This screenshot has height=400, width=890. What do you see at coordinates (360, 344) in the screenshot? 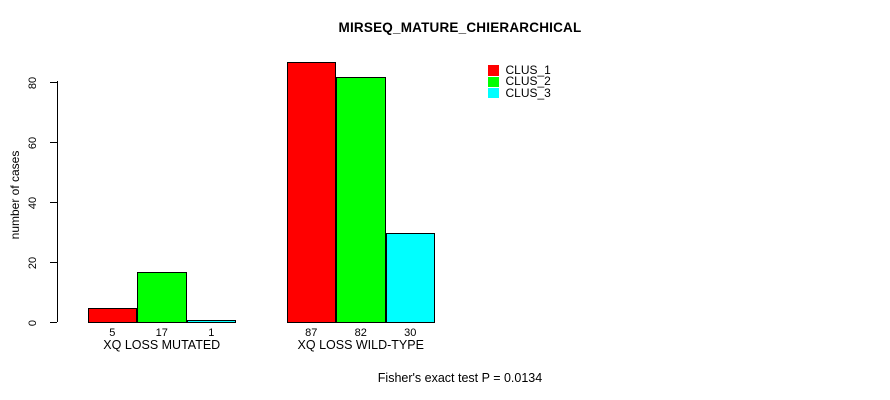
I see `x-category-label: XQ LOSS WILD-TYPE` at bounding box center [360, 344].